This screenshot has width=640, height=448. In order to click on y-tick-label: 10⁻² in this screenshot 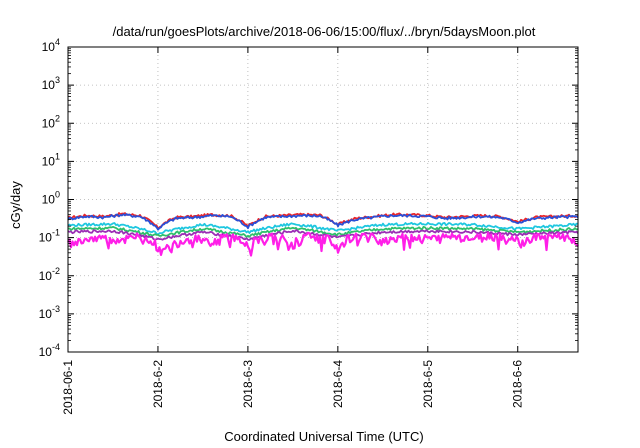, I will do `click(49, 274)`.